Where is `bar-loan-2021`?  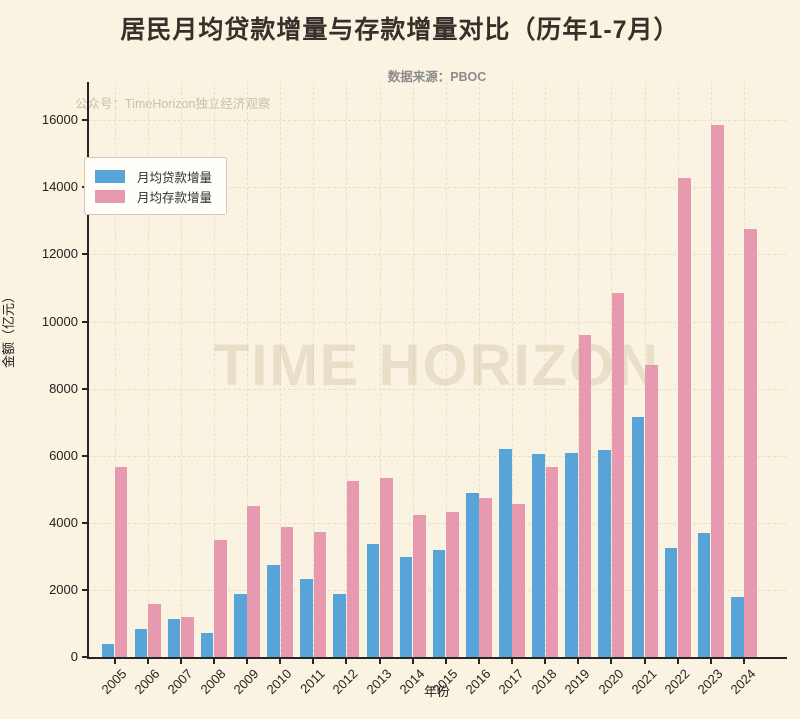
bar-loan-2021 is located at coordinates (638, 537).